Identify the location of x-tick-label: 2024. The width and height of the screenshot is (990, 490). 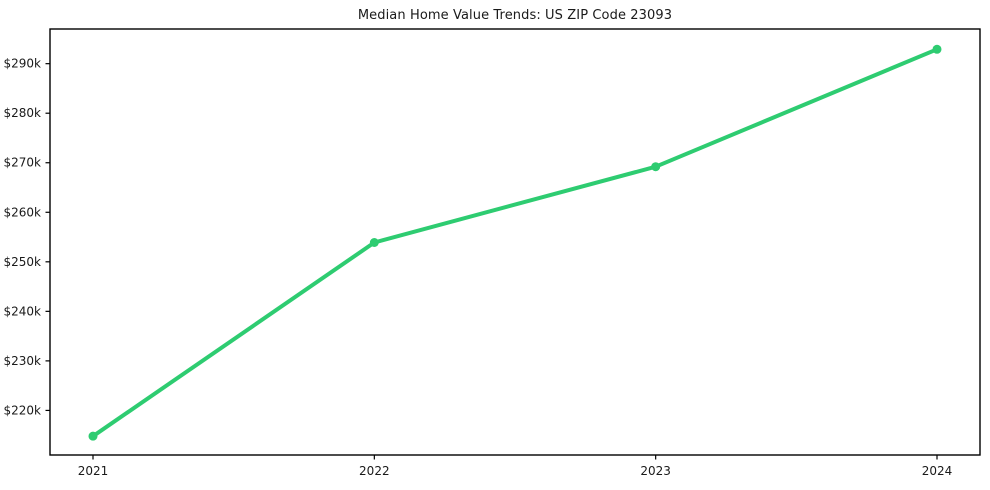
(937, 471).